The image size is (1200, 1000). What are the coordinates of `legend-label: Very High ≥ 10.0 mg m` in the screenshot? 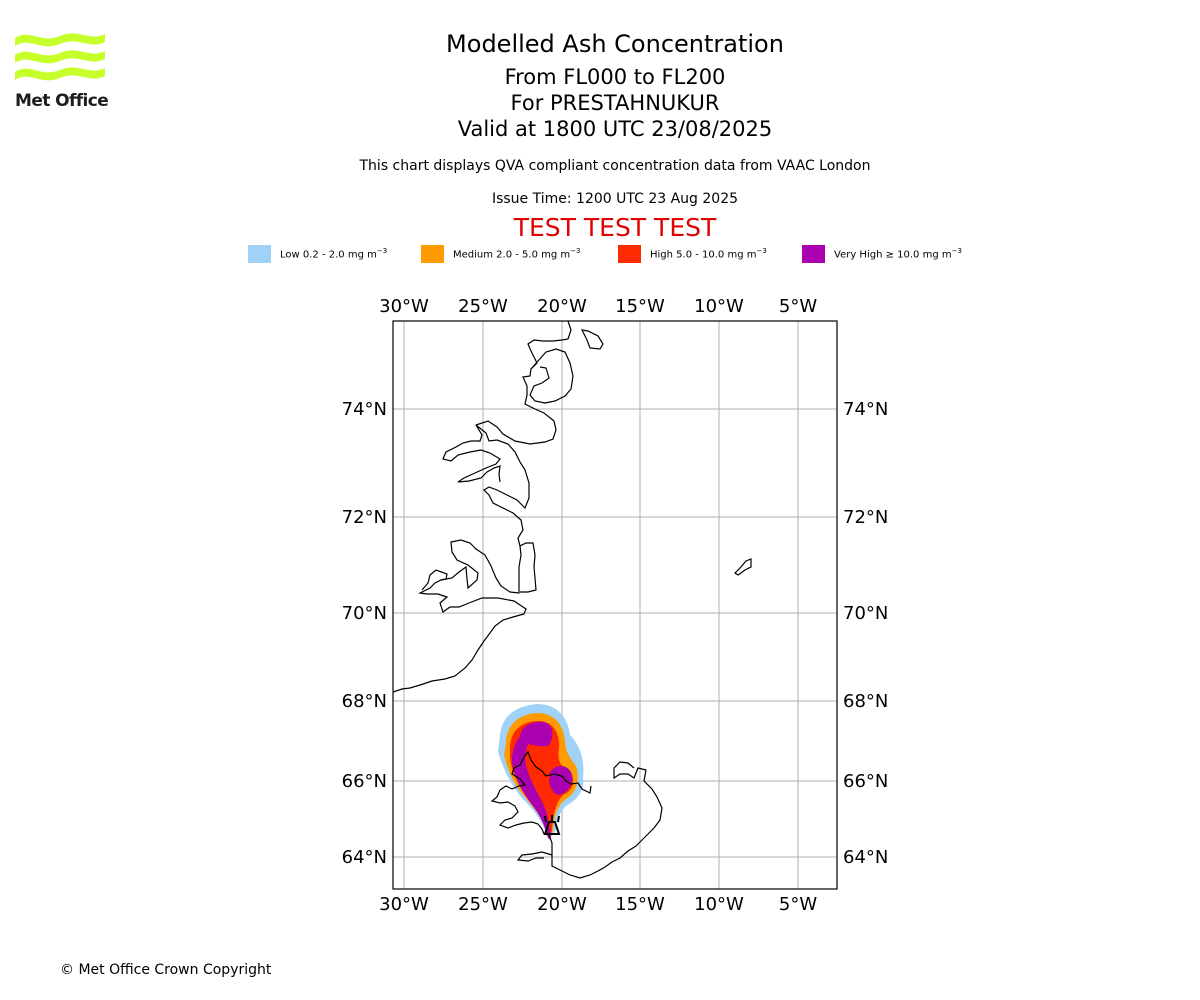 It's located at (893, 255).